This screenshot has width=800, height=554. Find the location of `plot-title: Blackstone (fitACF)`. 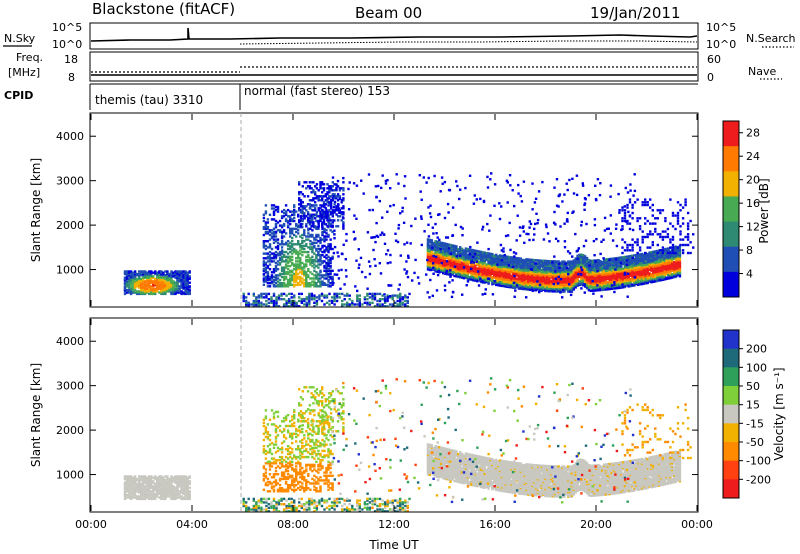

plot-title: Blackstone (fitACF) is located at coordinates (163, 9).